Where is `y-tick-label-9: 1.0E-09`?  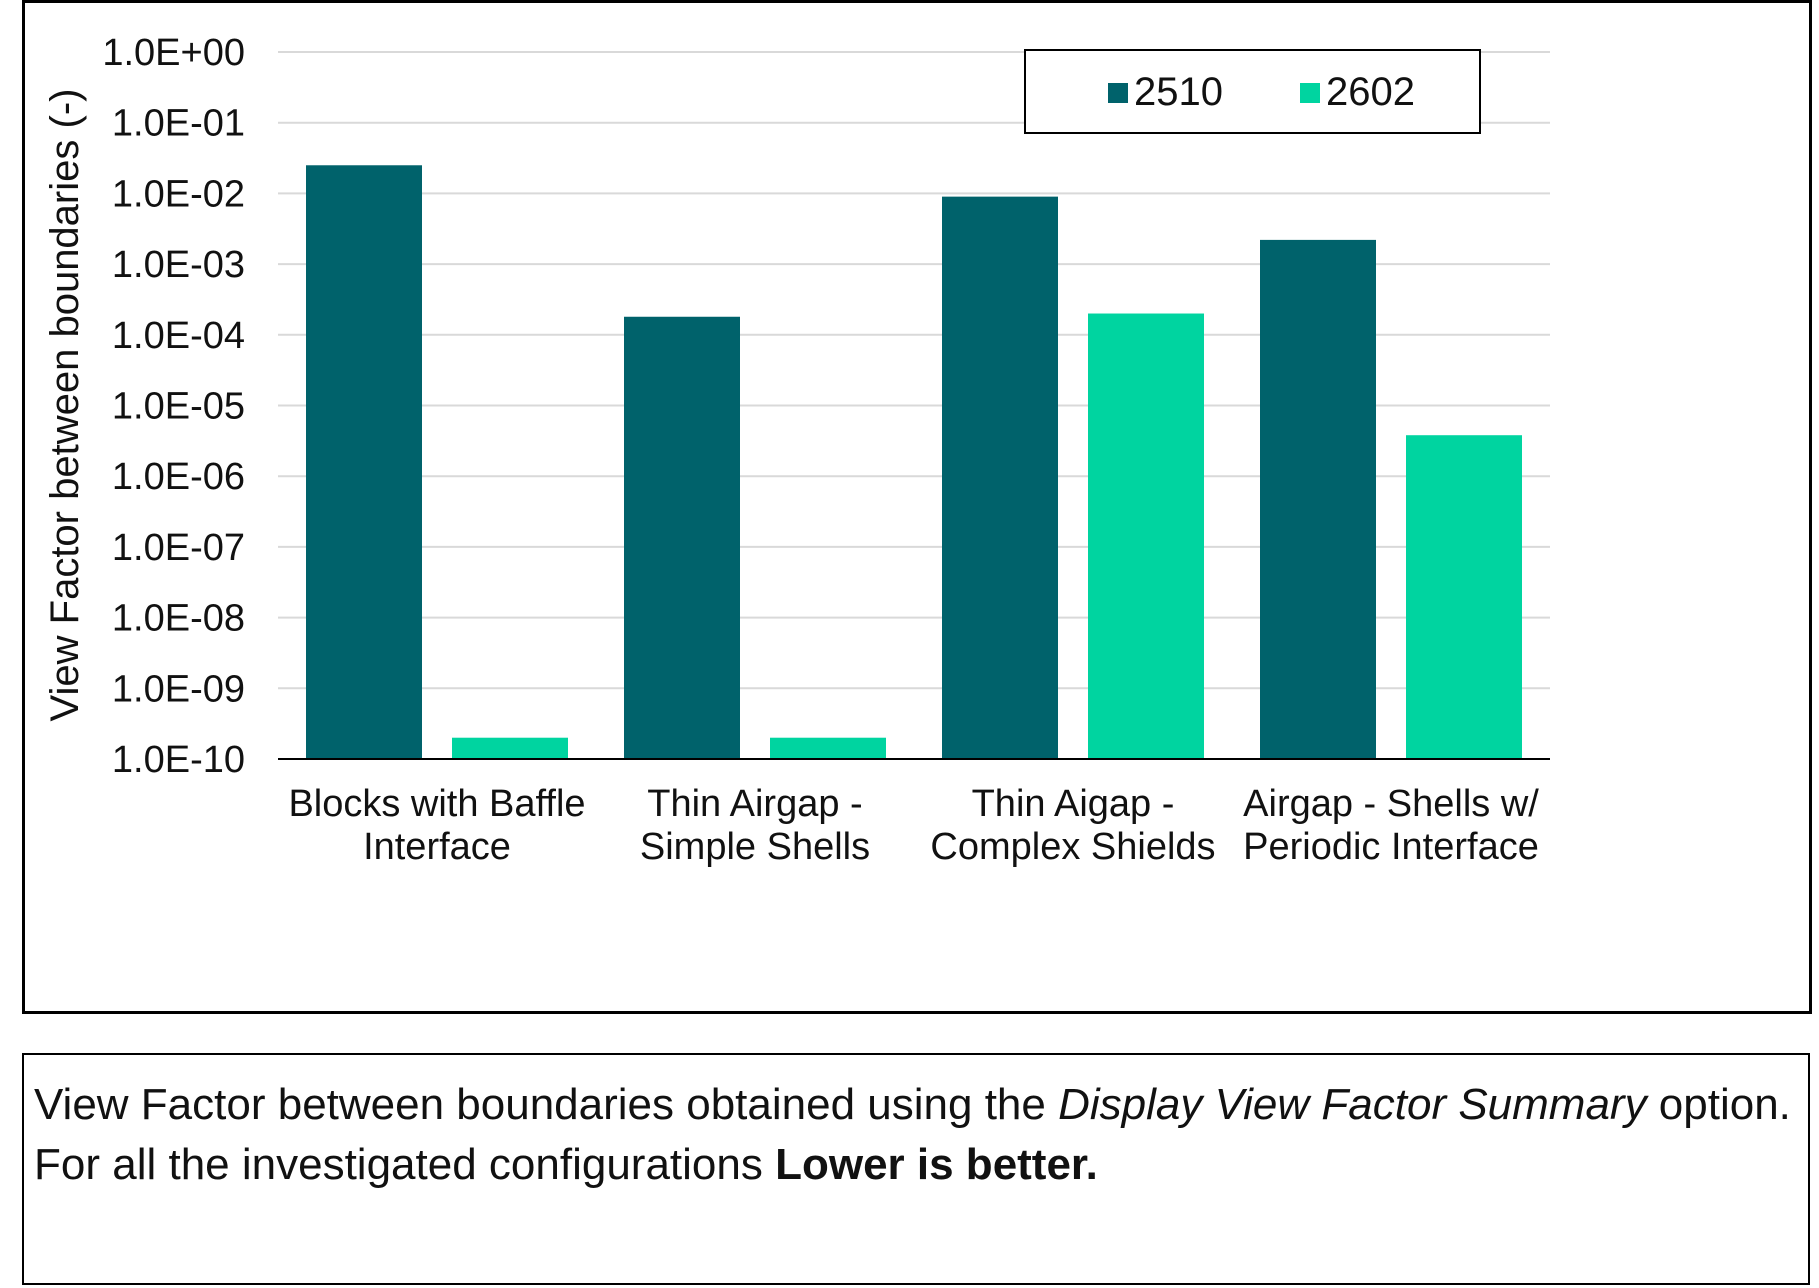
y-tick-label-9: 1.0E-09 is located at coordinates (178, 689).